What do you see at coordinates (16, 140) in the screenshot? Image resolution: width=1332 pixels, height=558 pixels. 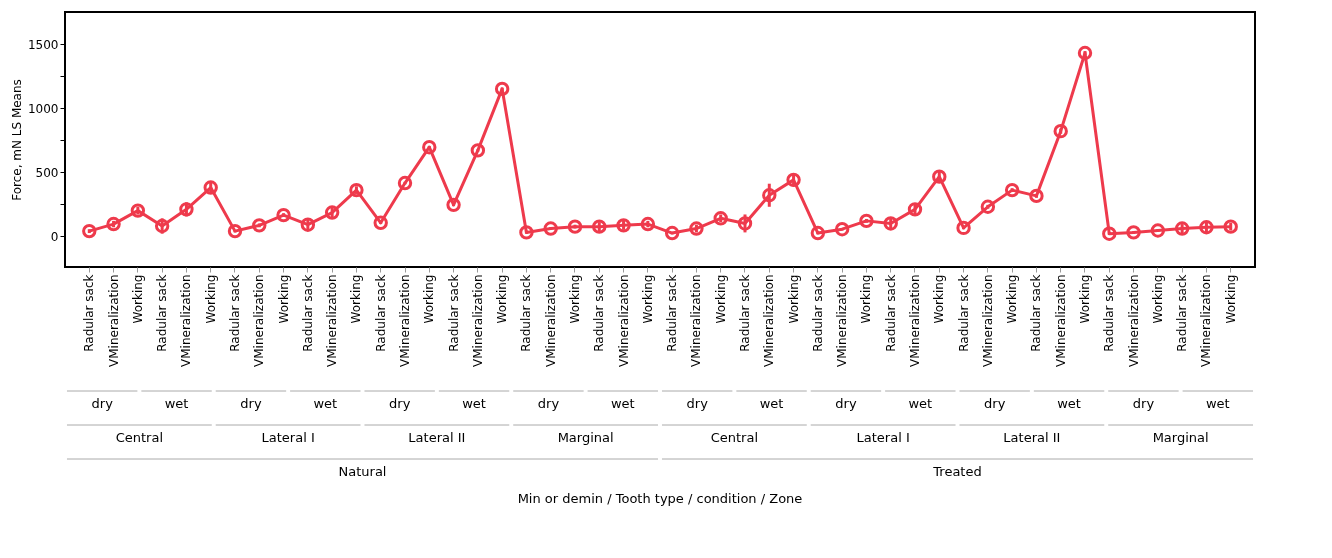 I see `y-axis-title: Force, mN LS Means` at bounding box center [16, 140].